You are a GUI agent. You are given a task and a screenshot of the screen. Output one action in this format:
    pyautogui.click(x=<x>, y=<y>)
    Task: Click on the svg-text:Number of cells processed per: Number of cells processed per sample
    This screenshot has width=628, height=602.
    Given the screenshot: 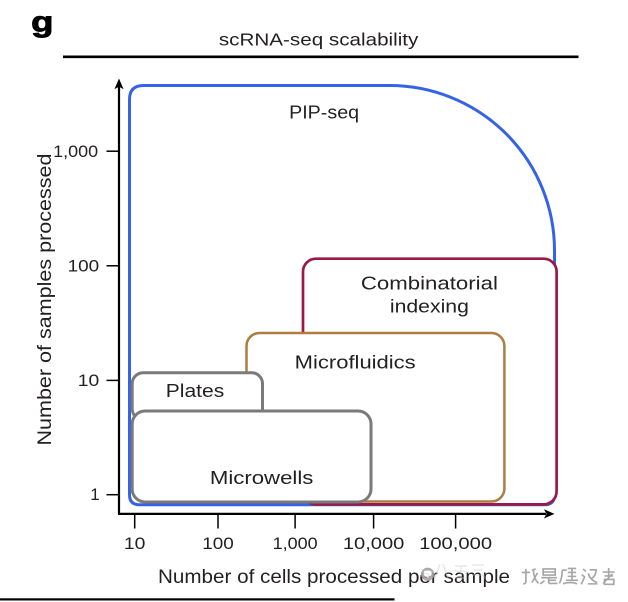 What is the action you would take?
    pyautogui.click(x=334, y=577)
    